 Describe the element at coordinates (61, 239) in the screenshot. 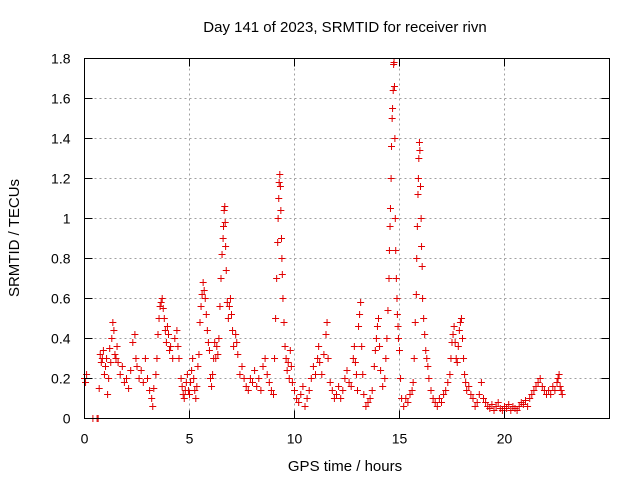

I see `y-tick-labels: 0 0.2 0.4 0.6 0.8 1 1.2 1.4 1.6 1.8` at that location.